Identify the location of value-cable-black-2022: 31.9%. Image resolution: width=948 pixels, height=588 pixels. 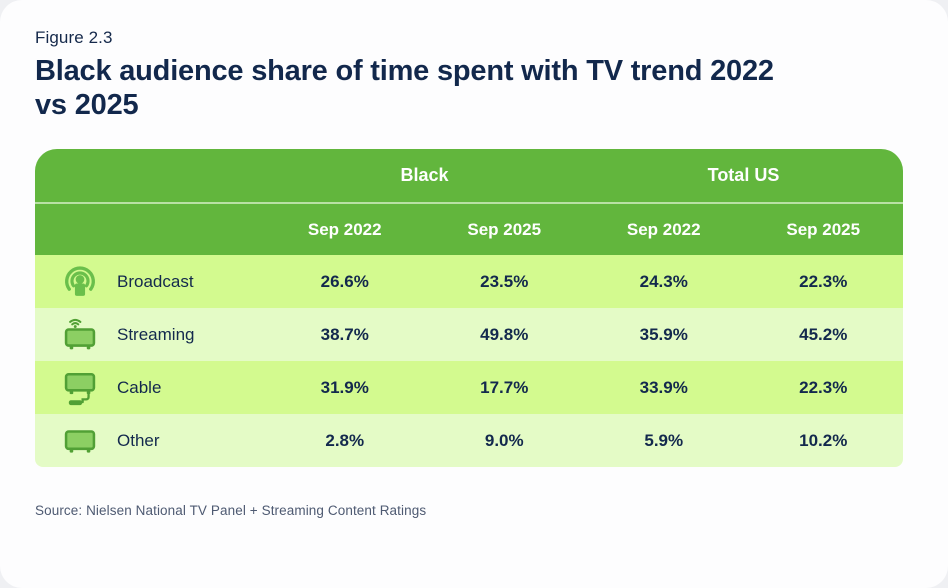
(345, 388).